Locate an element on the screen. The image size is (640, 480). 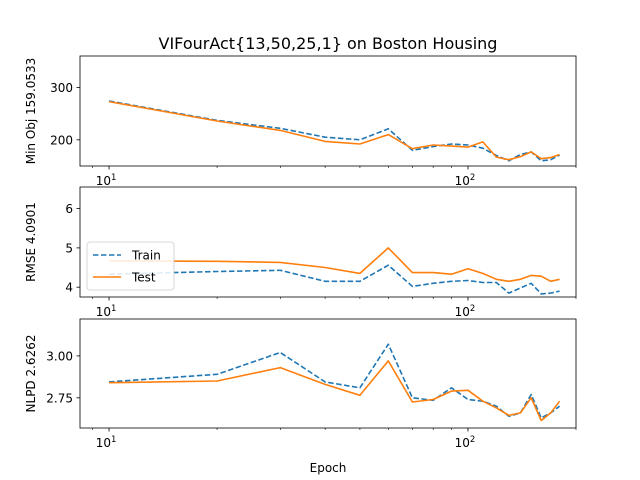
y-tick-label: 3.00 is located at coordinates (59, 356).